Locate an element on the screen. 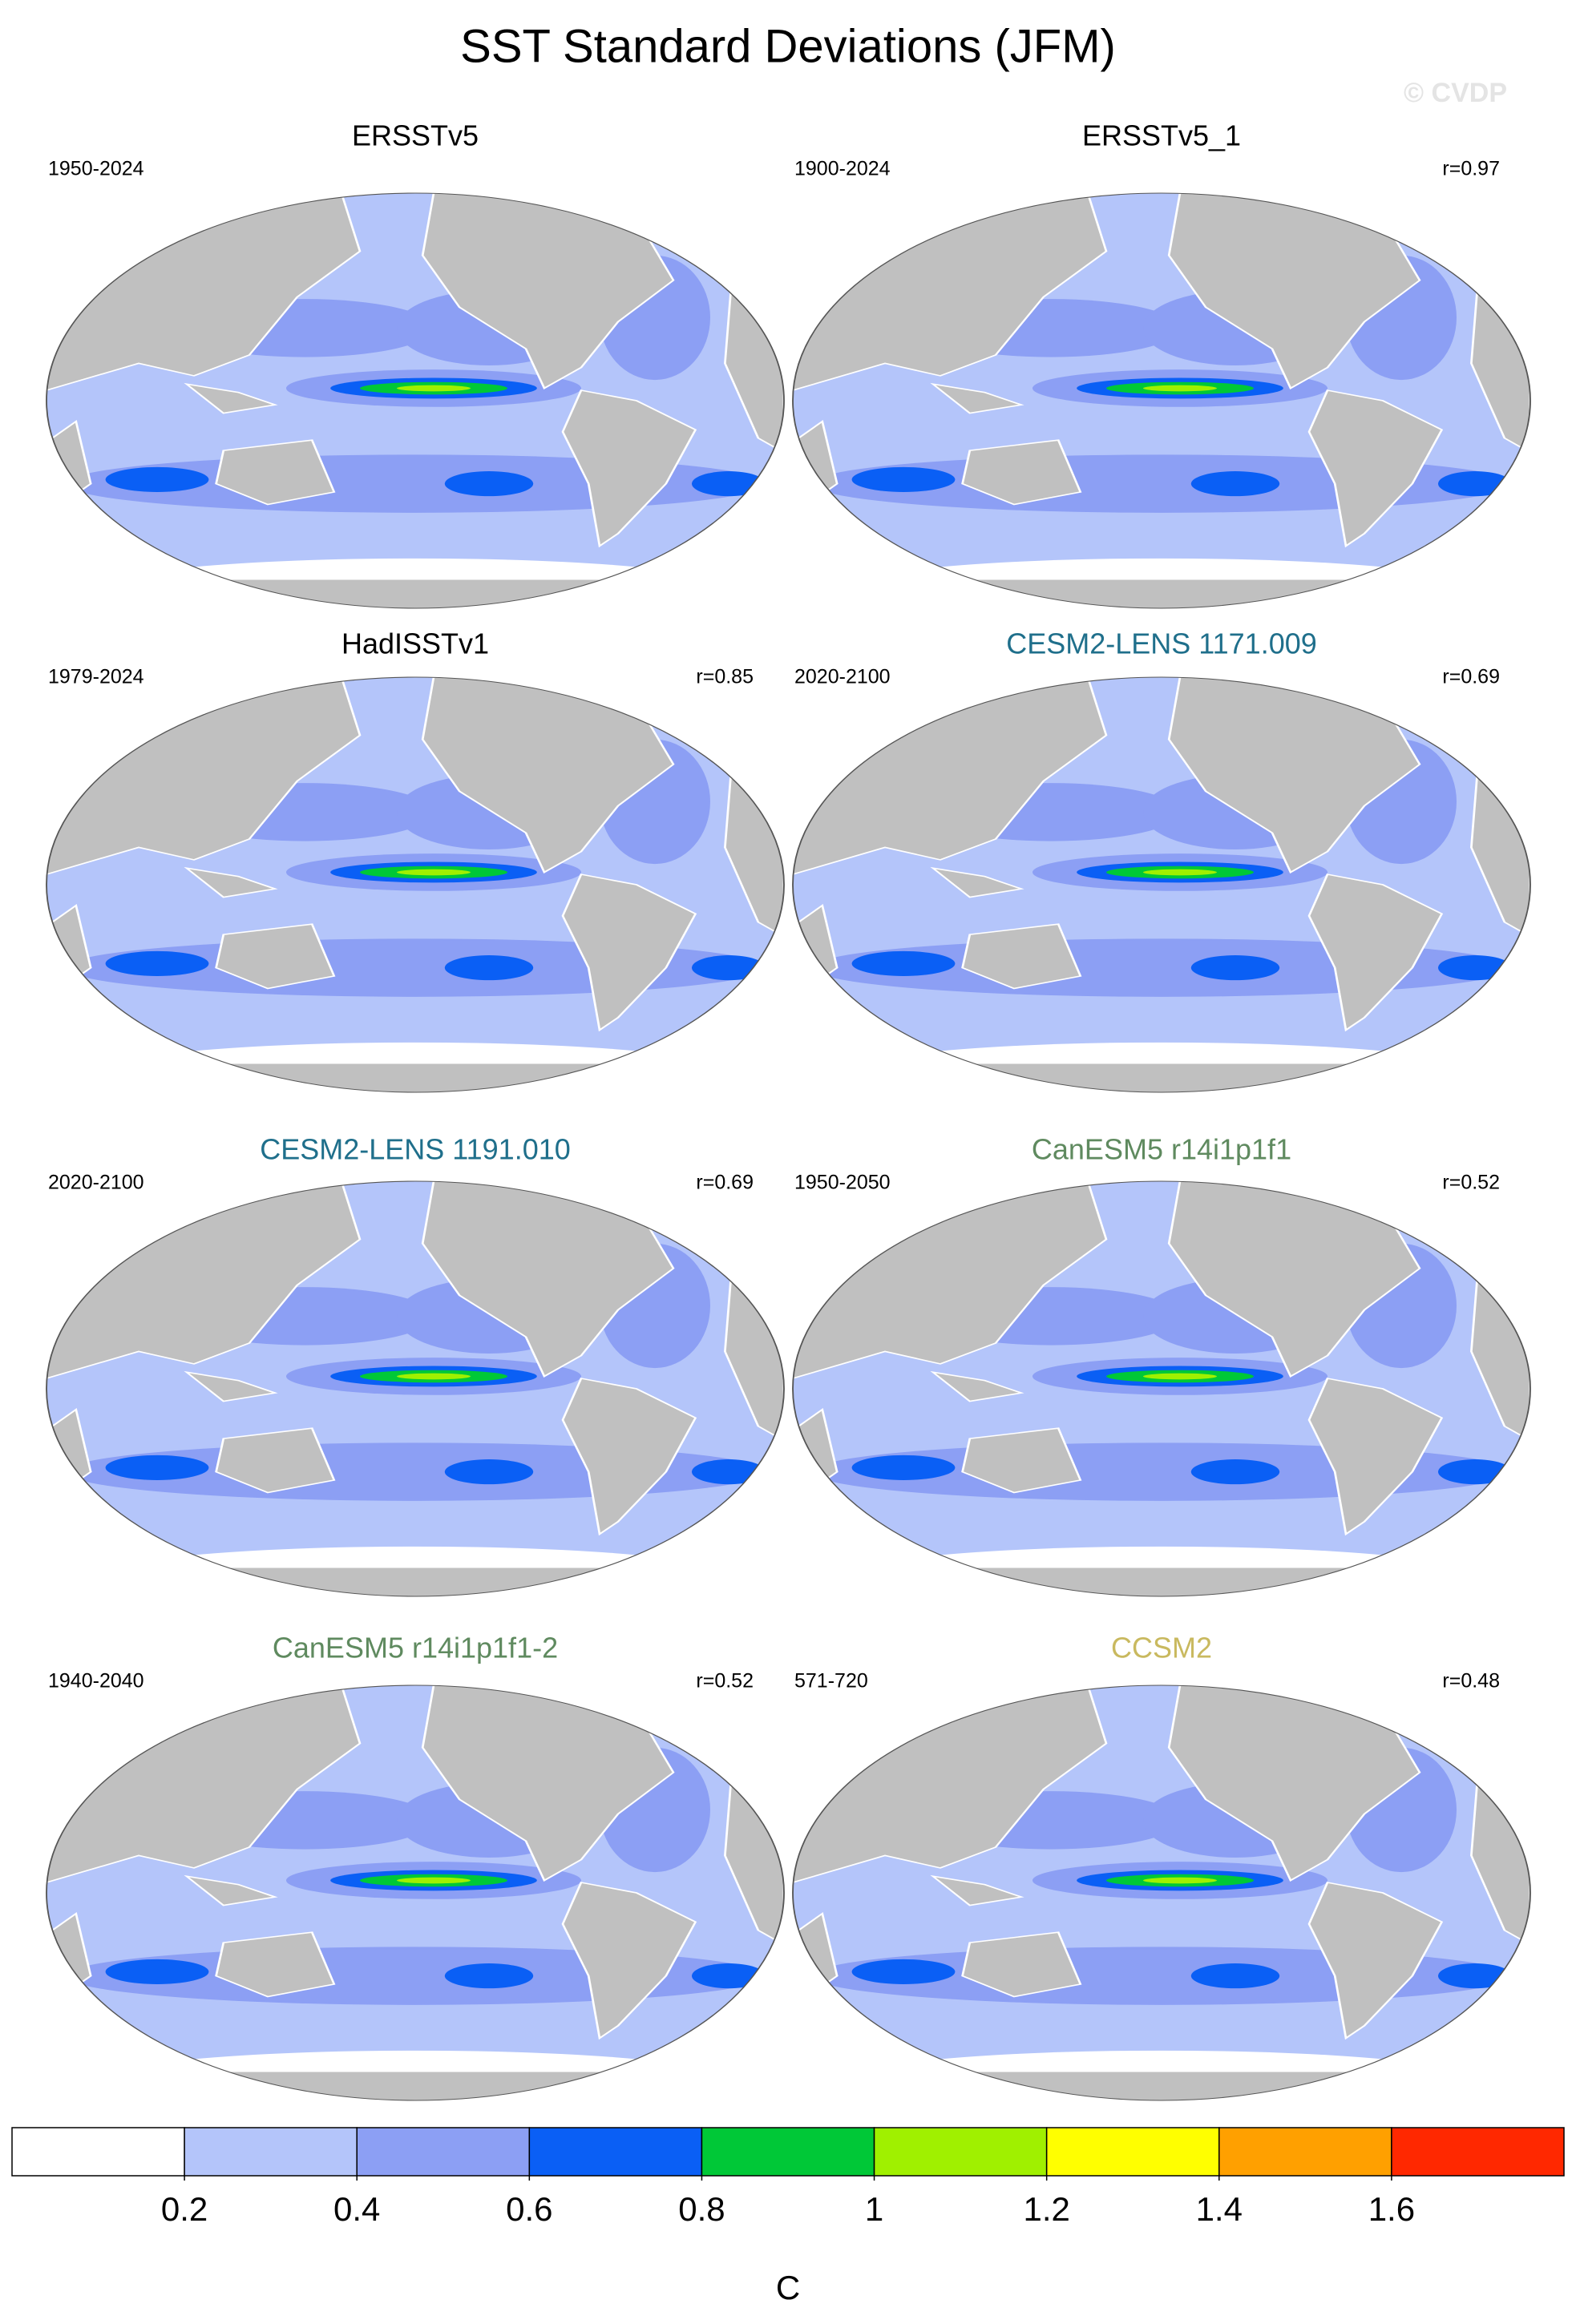 This screenshot has height=2324, width=1576. panel-title: HadISSTv1 is located at coordinates (415, 643).